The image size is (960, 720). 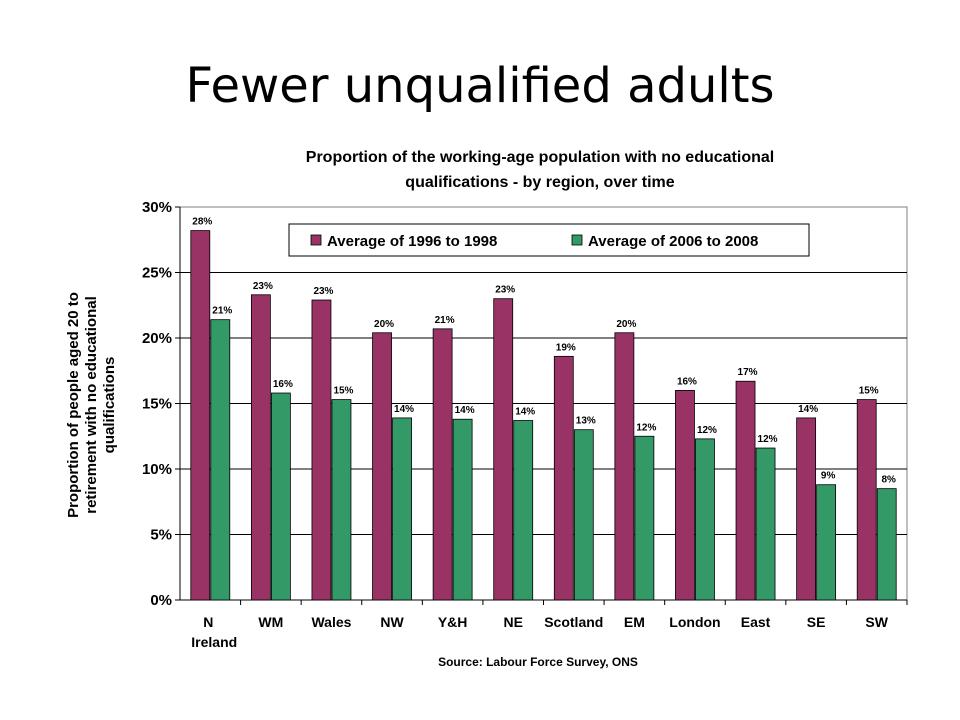 What do you see at coordinates (586, 421) in the screenshot?
I see `data-label: 13%` at bounding box center [586, 421].